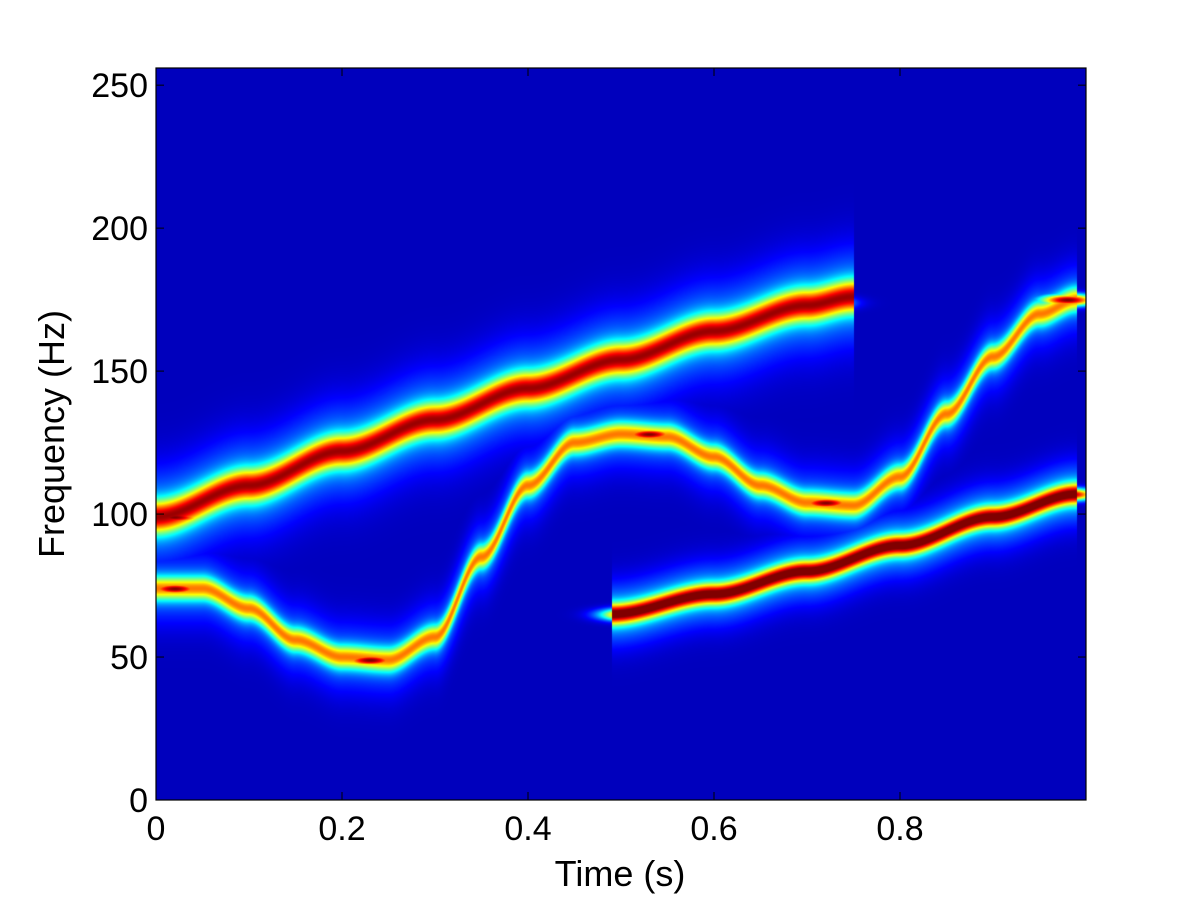 The height and width of the screenshot is (900, 1200). Describe the element at coordinates (341, 829) in the screenshot. I see `x-tick-label: 0.2` at that location.